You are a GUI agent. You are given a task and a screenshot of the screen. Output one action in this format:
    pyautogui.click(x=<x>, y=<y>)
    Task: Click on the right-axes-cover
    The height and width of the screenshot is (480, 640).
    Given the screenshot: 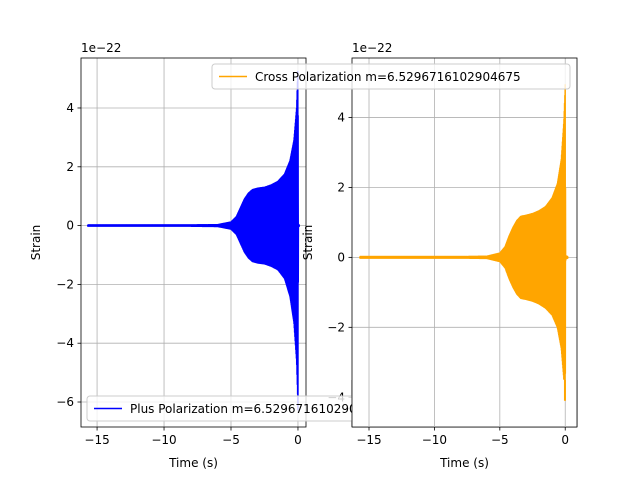 What is the action you would take?
    pyautogui.click(x=464, y=403)
    